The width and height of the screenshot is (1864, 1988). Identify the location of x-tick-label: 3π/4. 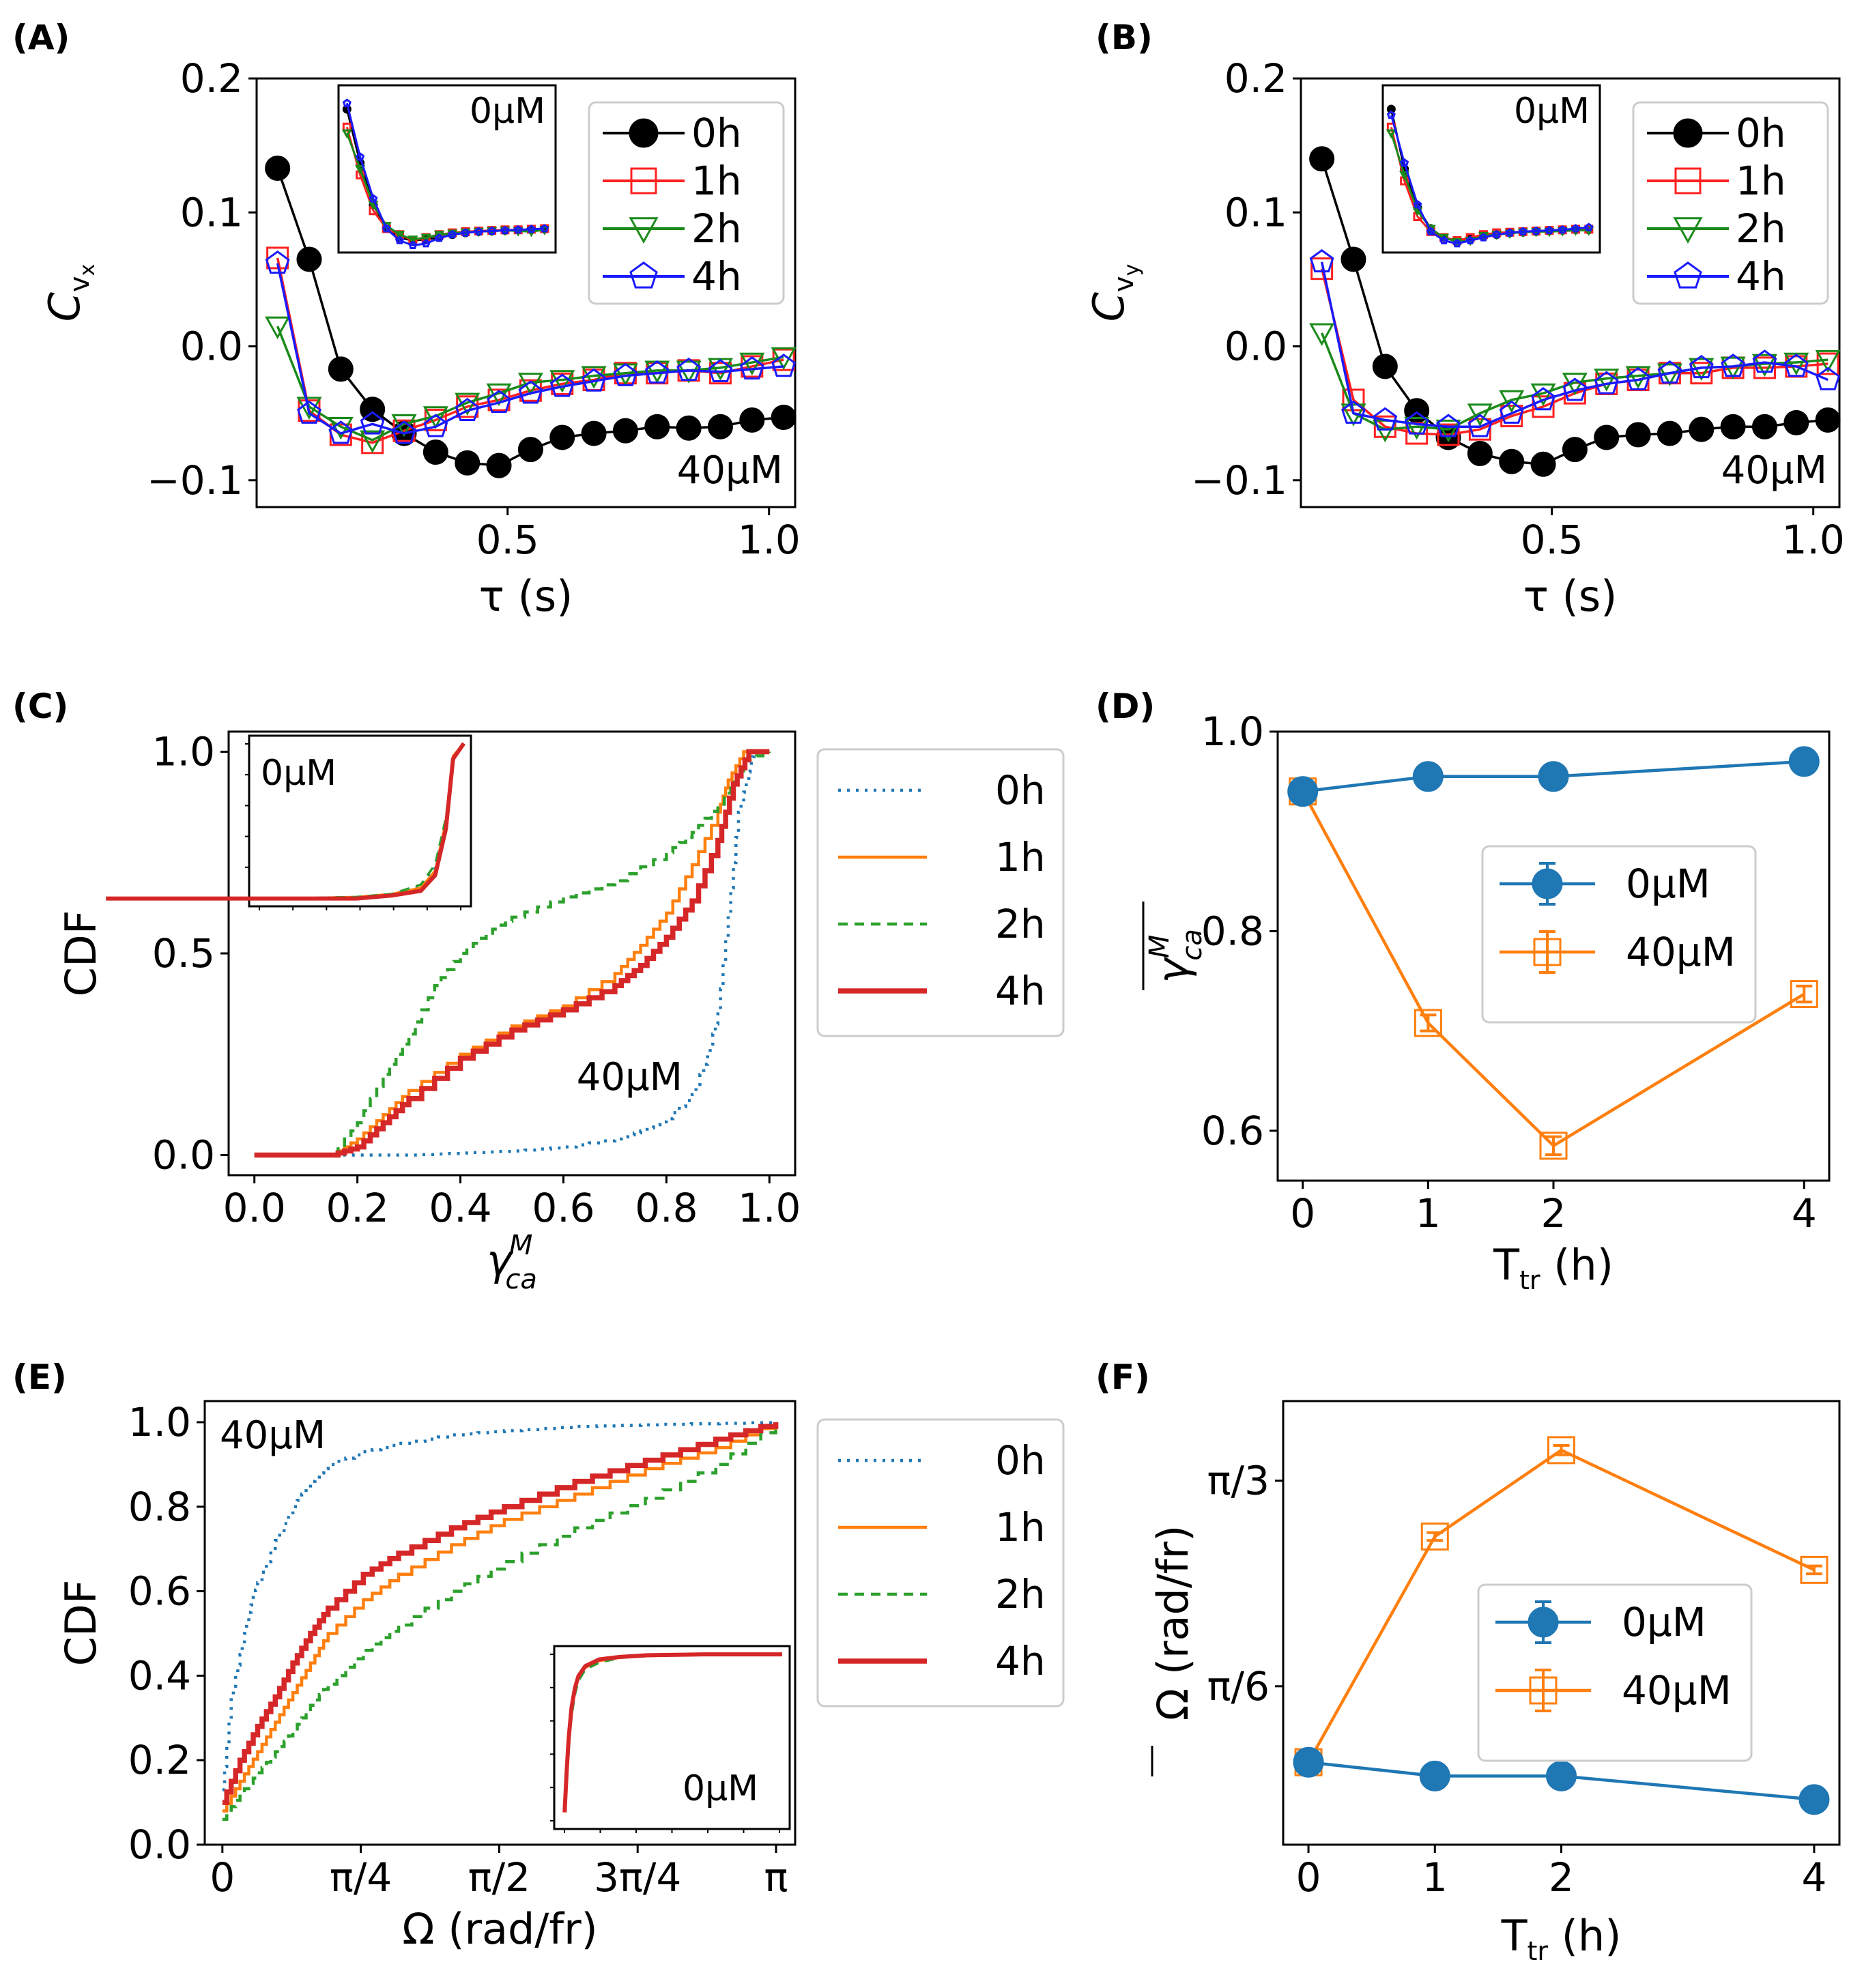
(637, 1878).